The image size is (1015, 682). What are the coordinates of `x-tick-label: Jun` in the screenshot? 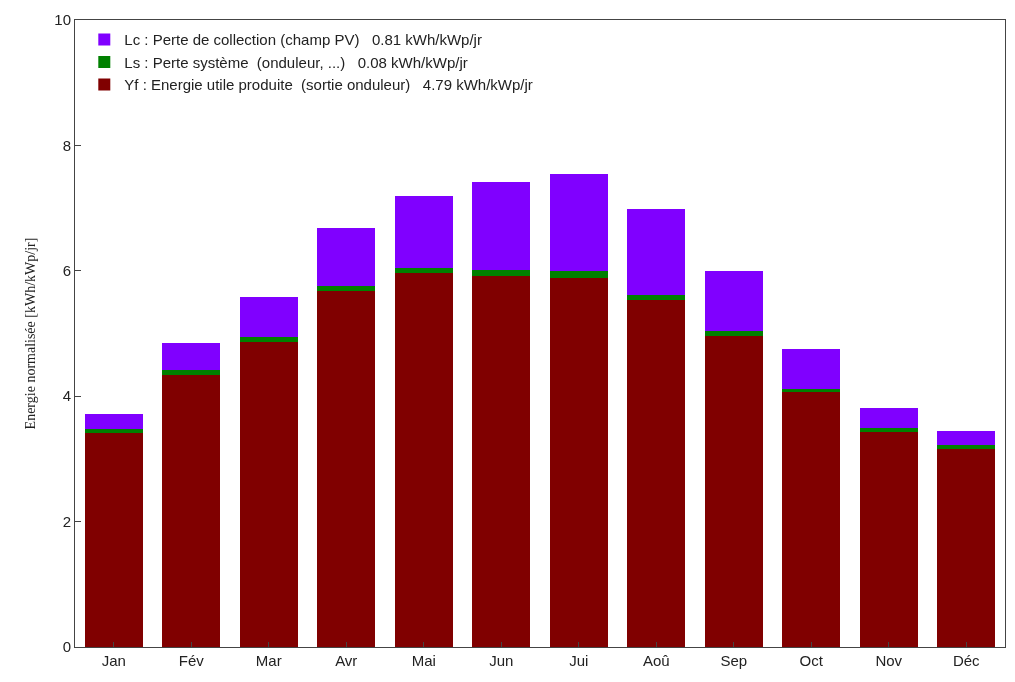 It's located at (501, 660).